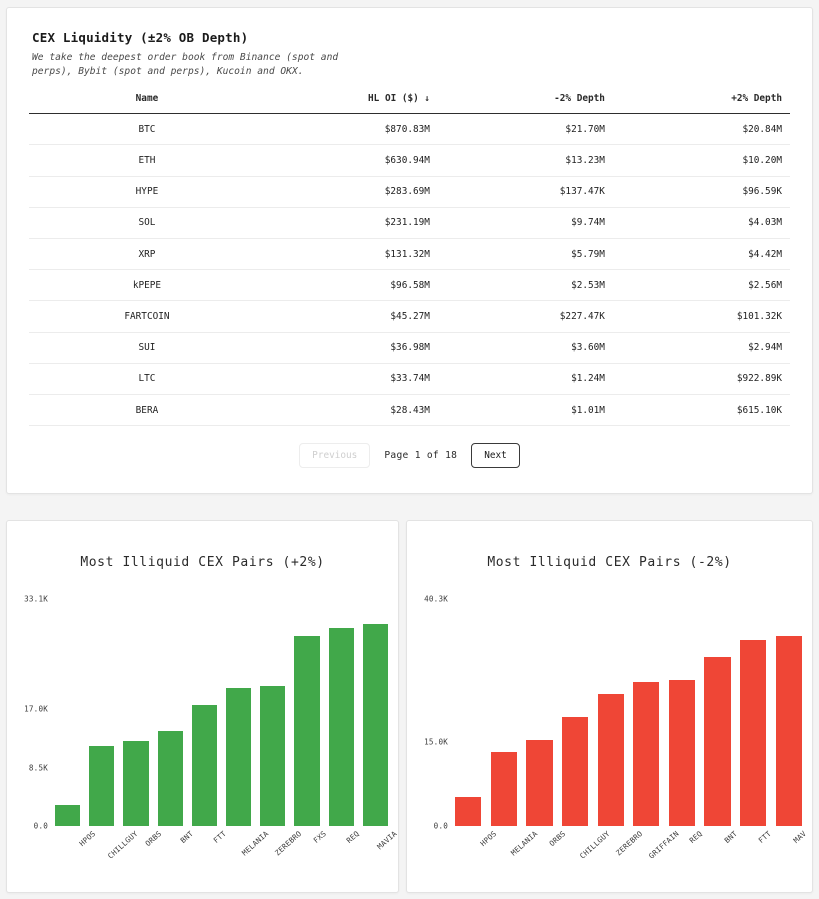 The height and width of the screenshot is (899, 819). What do you see at coordinates (288, 843) in the screenshot?
I see `x-axis-label: ZEREBRO` at bounding box center [288, 843].